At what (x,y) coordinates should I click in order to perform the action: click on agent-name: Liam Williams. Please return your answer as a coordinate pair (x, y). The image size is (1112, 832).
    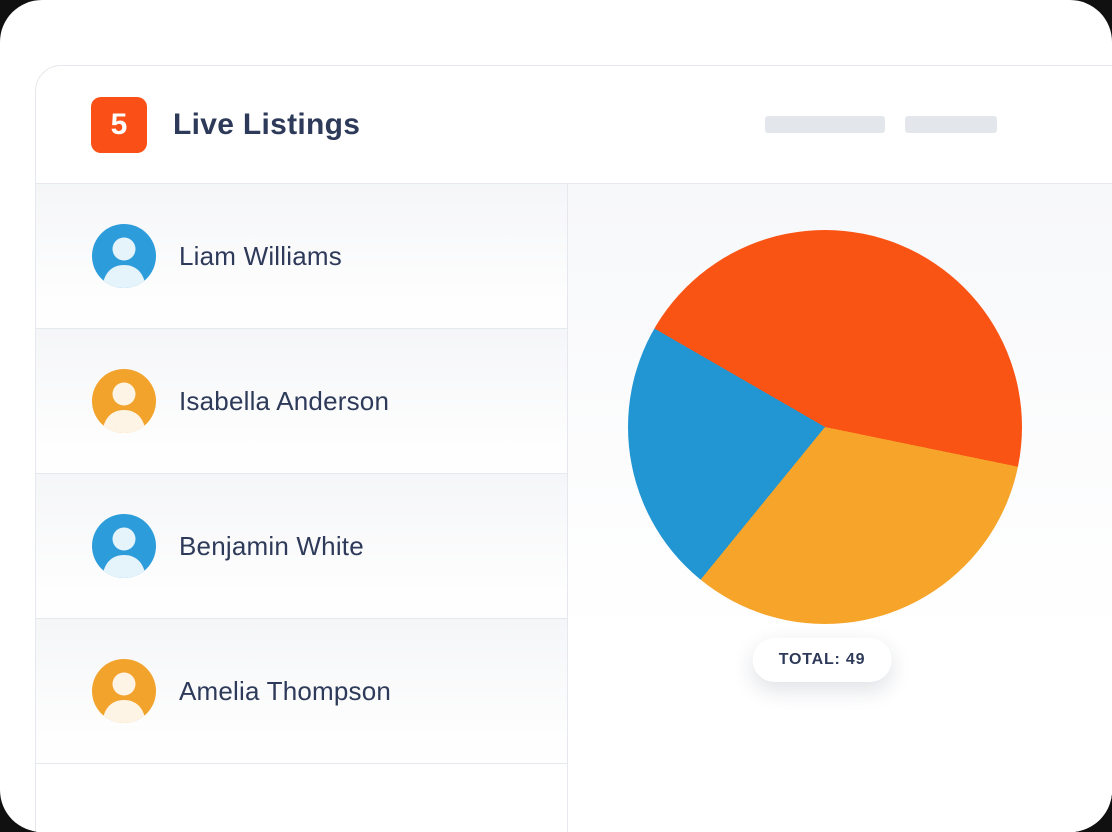
    Looking at the image, I should click on (260, 255).